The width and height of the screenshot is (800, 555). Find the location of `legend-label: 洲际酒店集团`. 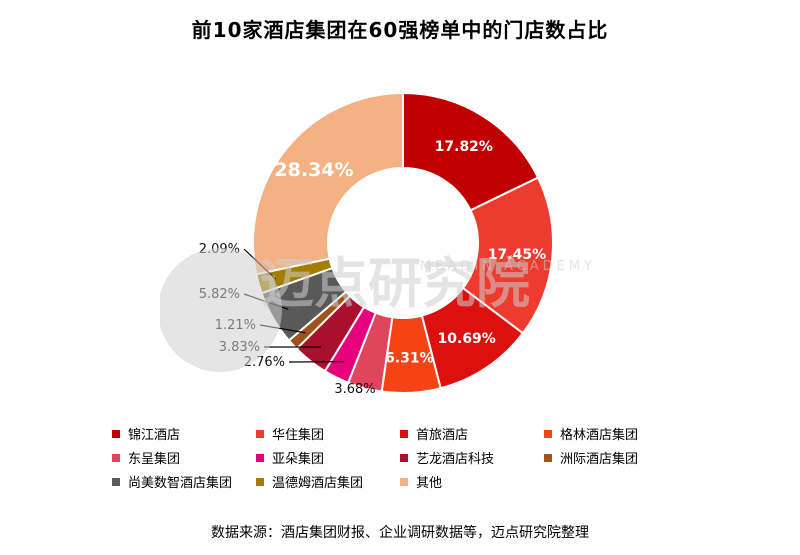

legend-label: 洲际酒店集团 is located at coordinates (599, 459).